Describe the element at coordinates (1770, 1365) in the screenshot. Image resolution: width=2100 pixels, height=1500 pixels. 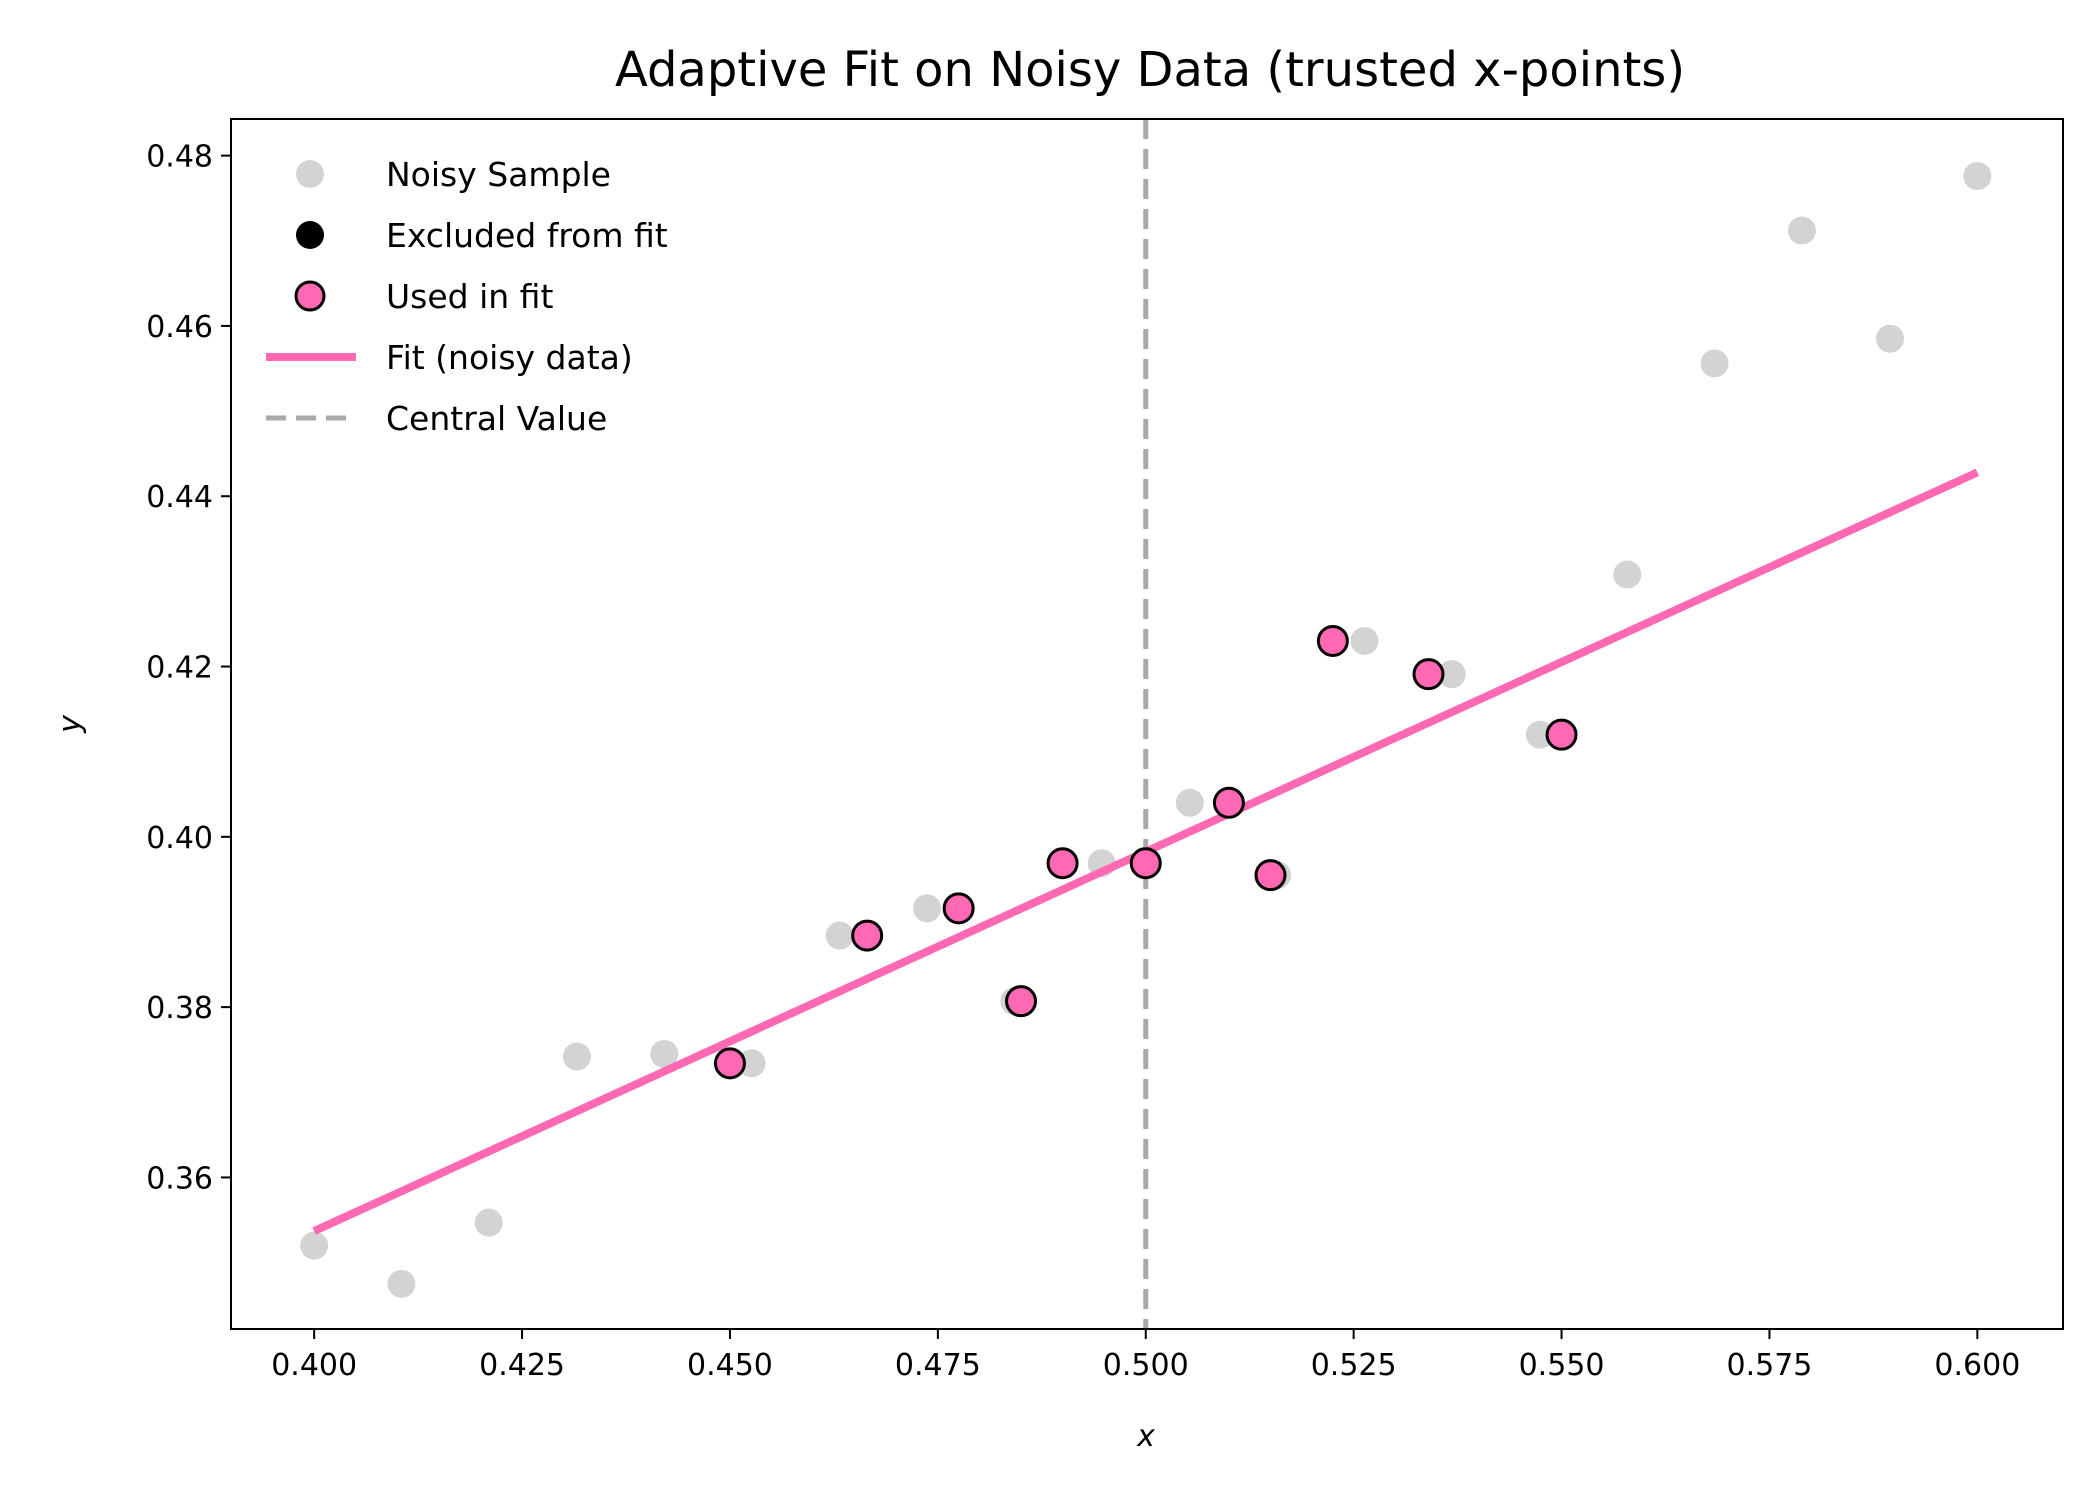
I see `x-tick-label: 0.575` at that location.